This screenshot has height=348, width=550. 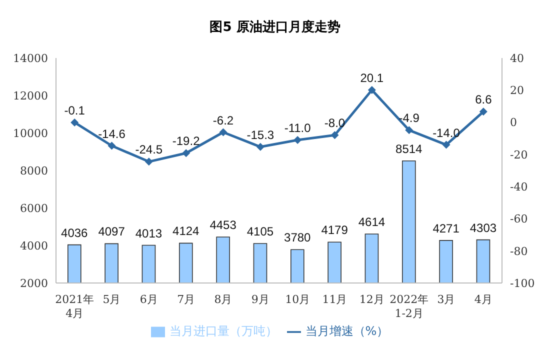 I want to click on data-label: -4.9, so click(x=409, y=118).